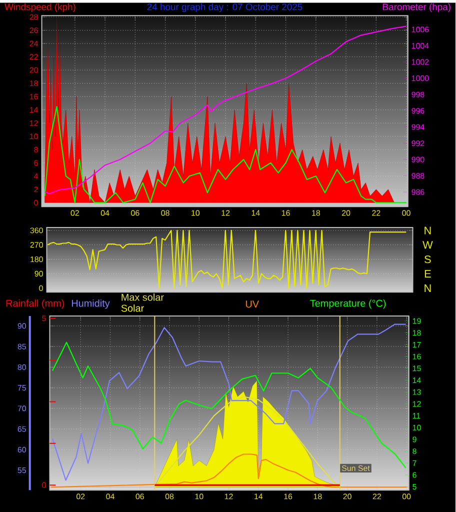 Image resolution: width=456 pixels, height=512 pixels. What do you see at coordinates (143, 297) in the screenshot?
I see `text: Max solar` at bounding box center [143, 297].